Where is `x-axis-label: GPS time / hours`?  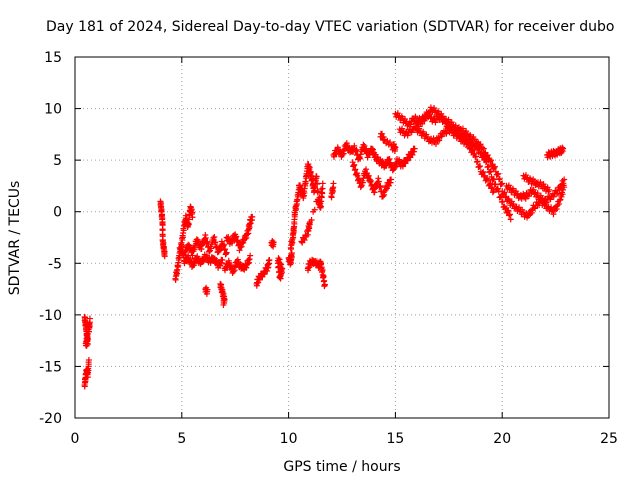 x-axis-label: GPS time / hours is located at coordinates (341, 467).